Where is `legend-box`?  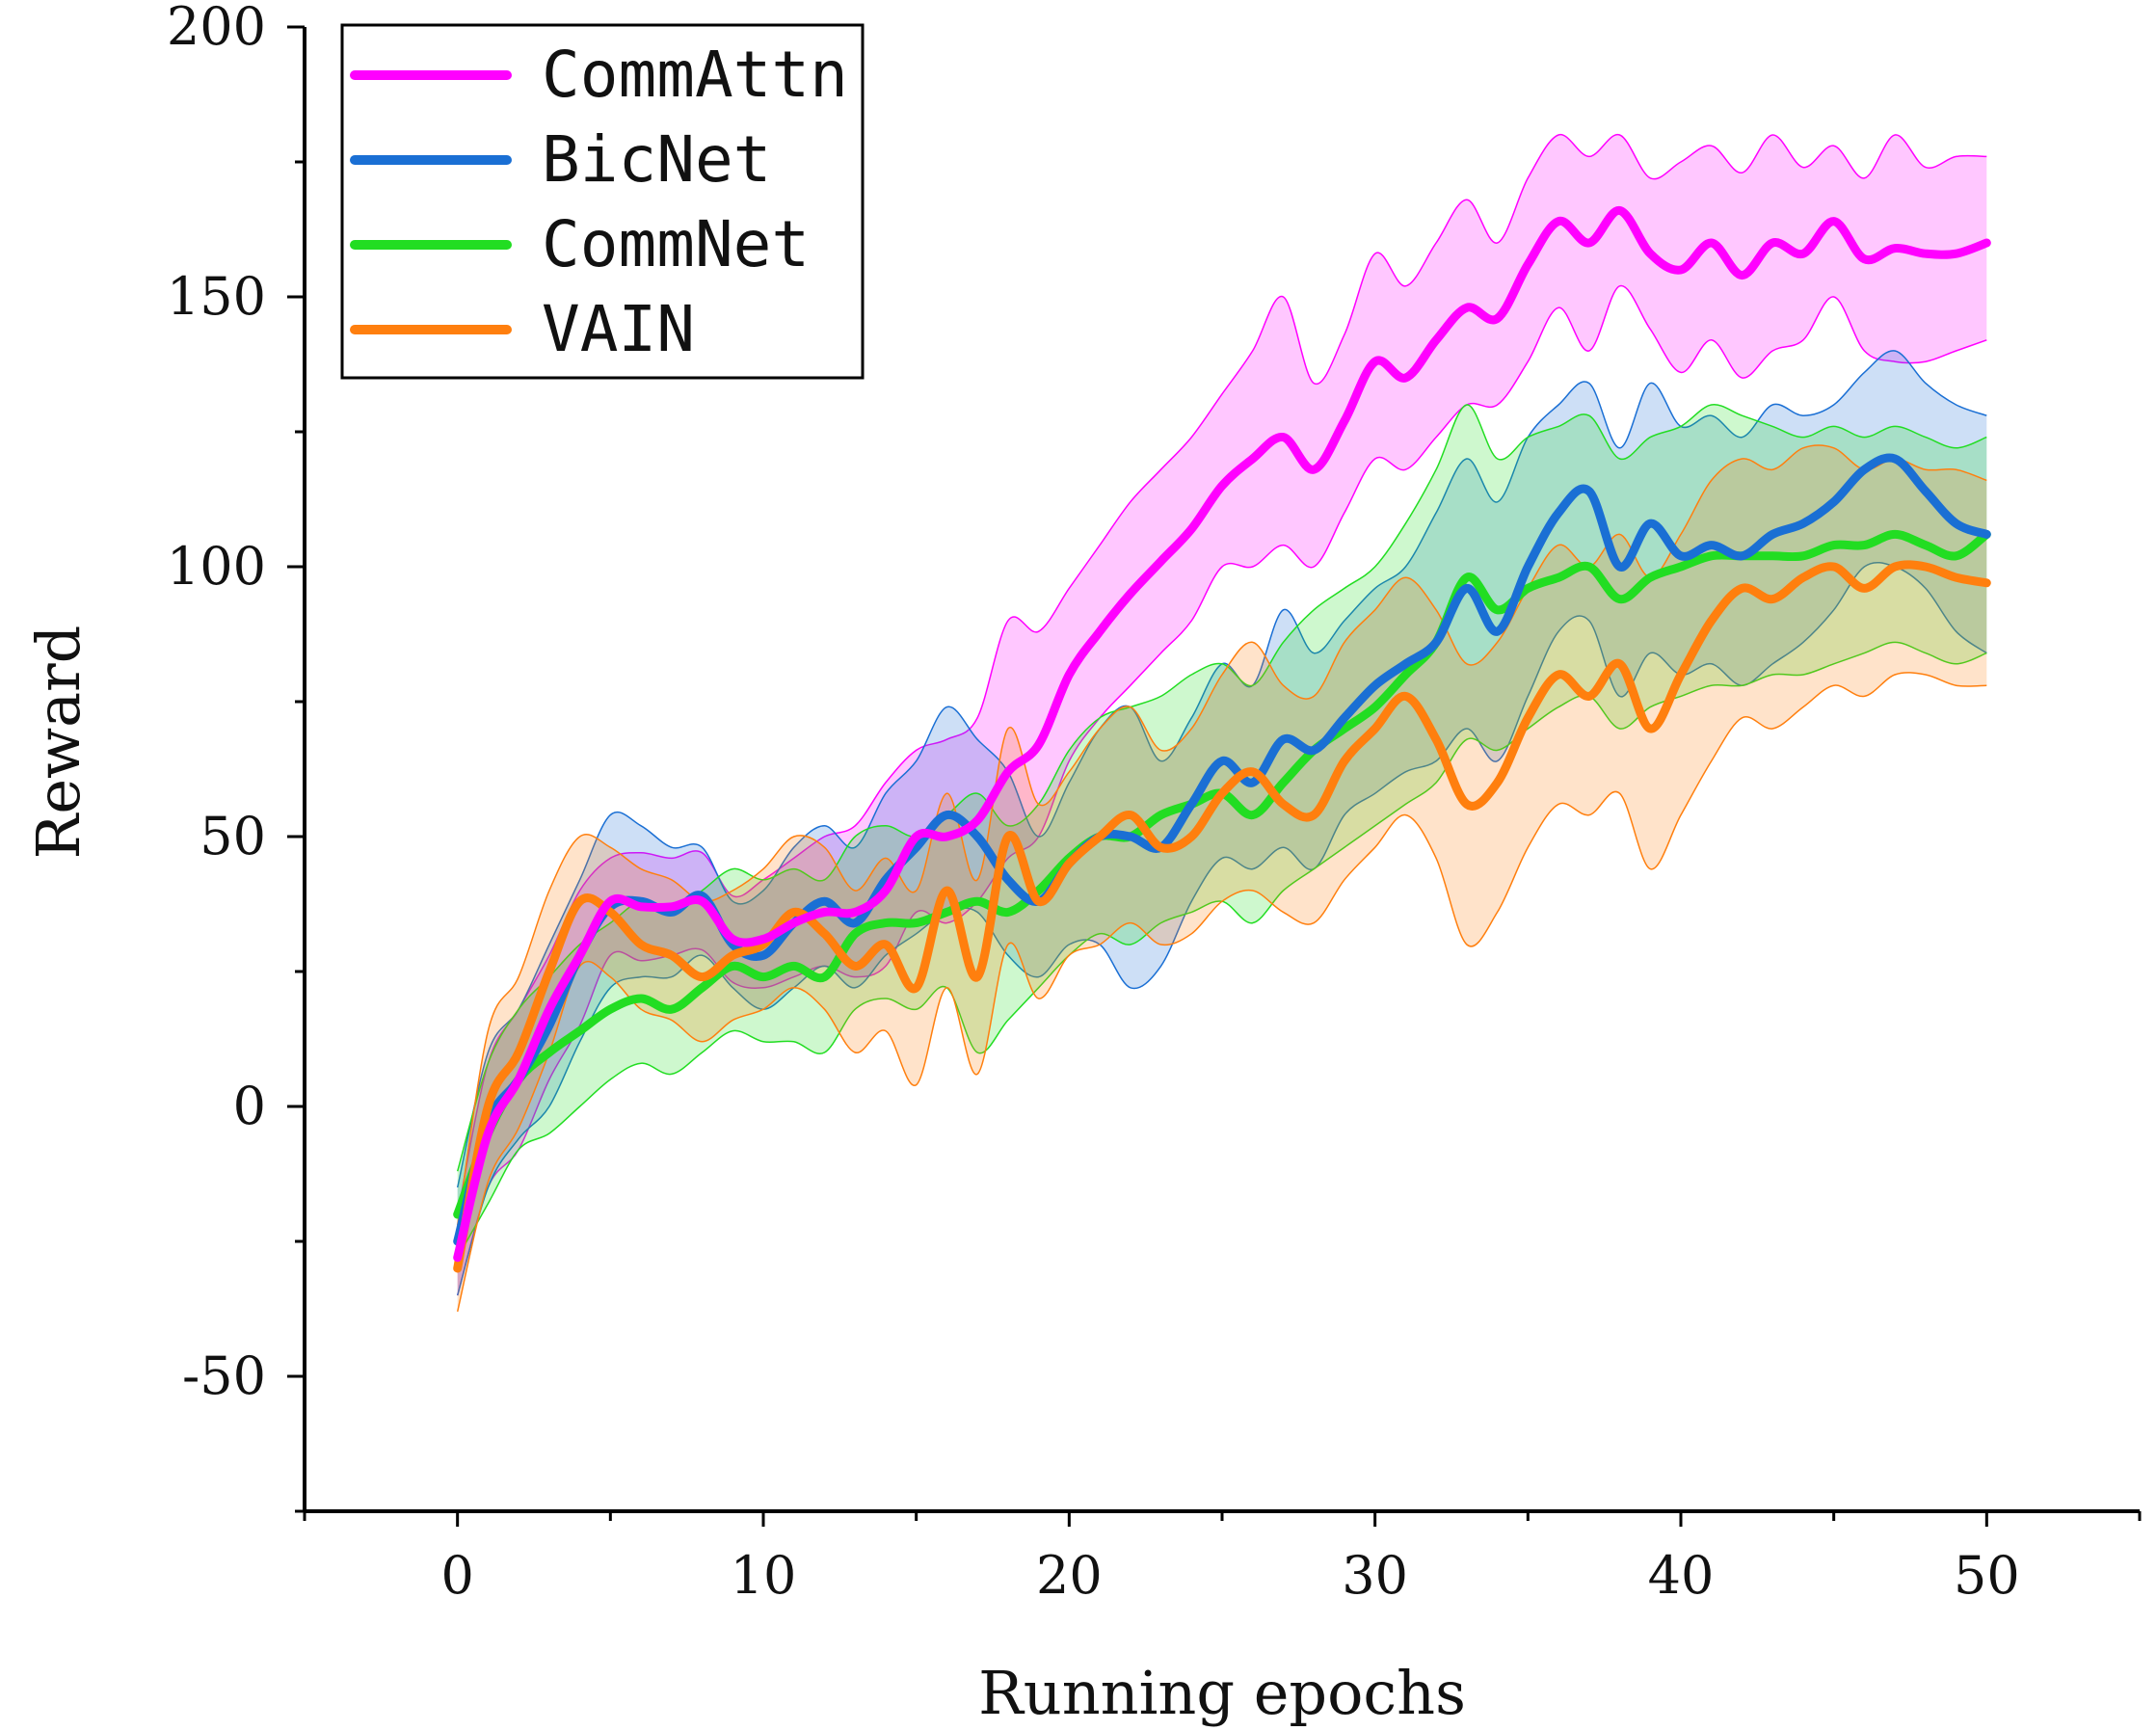 legend-box is located at coordinates (602, 201).